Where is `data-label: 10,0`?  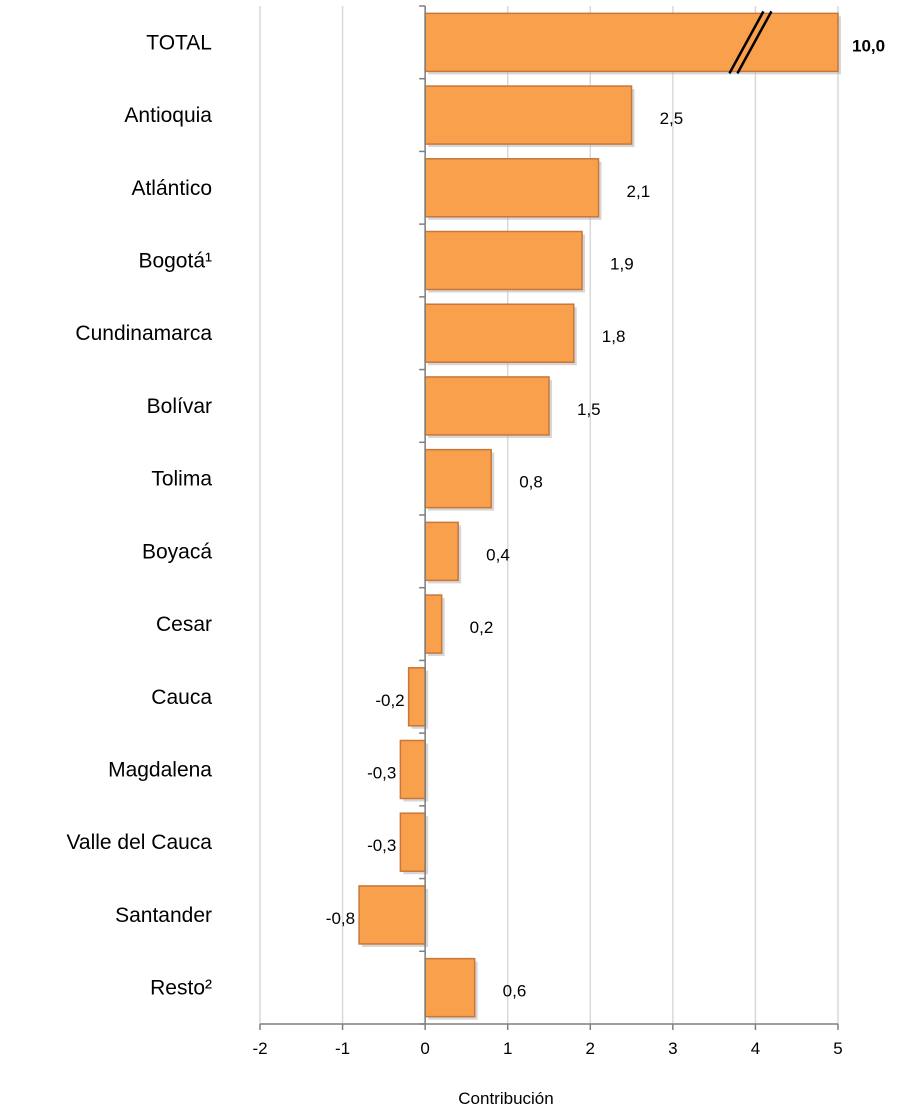
data-label: 10,0 is located at coordinates (868, 45).